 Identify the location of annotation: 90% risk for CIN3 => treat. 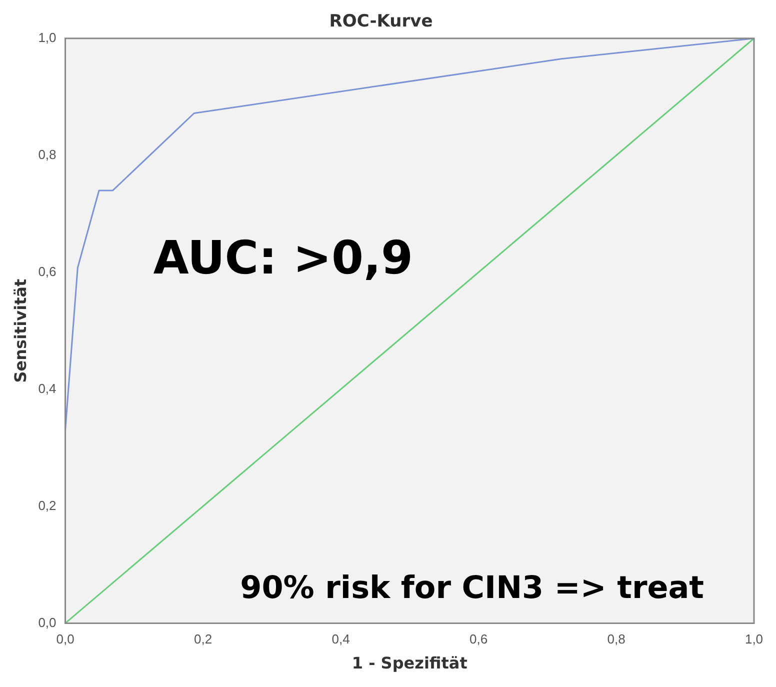
(472, 588).